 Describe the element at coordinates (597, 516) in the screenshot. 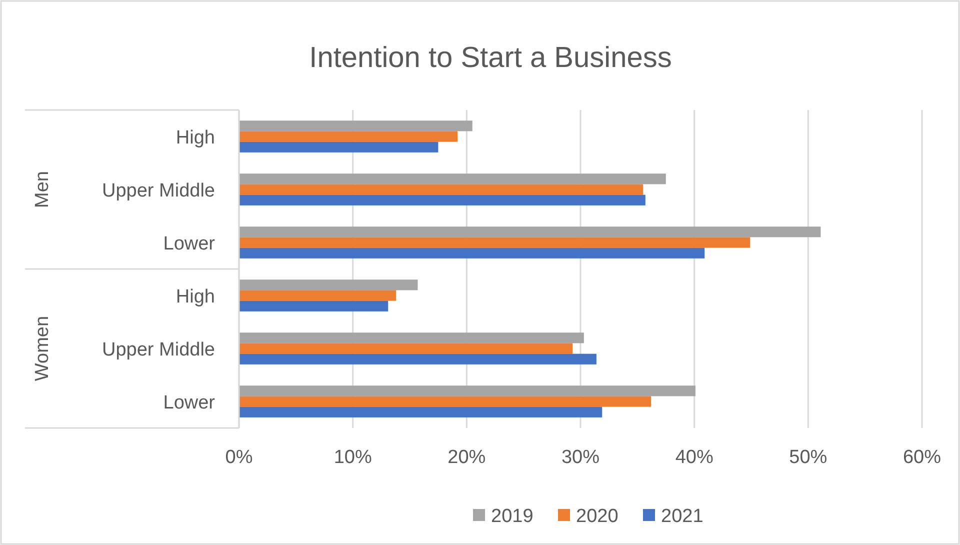

I see `legend-label: 2020` at that location.